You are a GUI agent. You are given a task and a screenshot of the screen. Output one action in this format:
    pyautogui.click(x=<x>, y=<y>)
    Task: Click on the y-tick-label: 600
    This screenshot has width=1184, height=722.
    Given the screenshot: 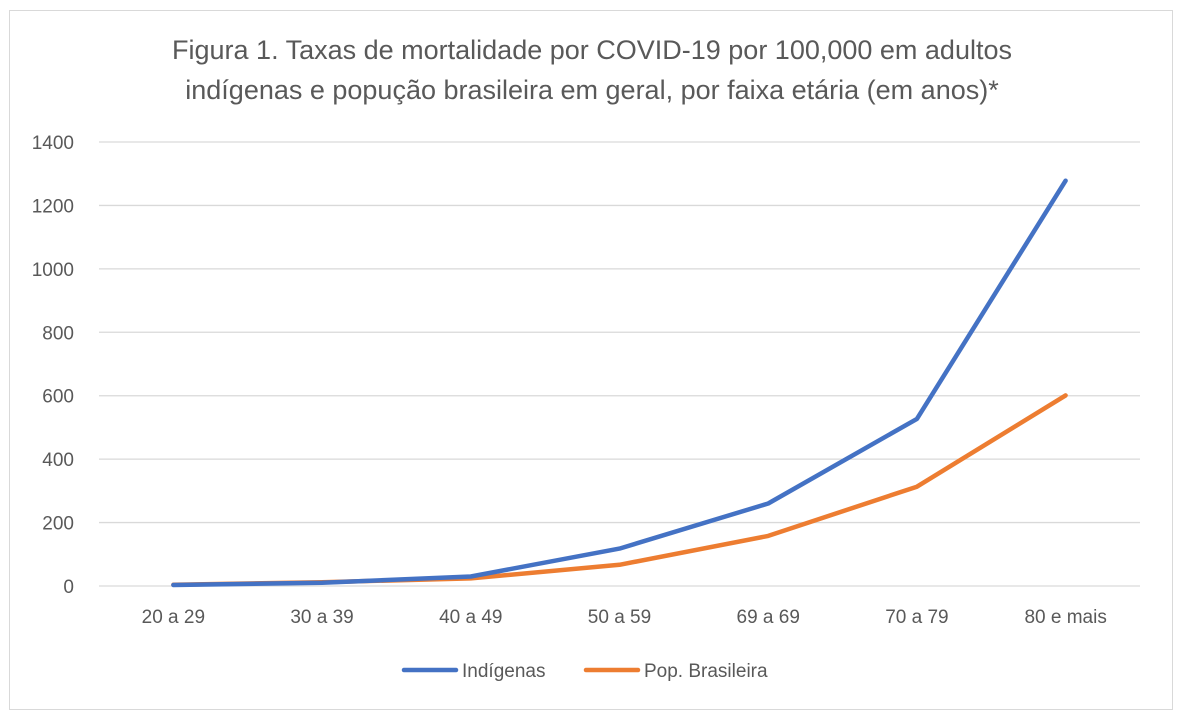 What is the action you would take?
    pyautogui.click(x=58, y=397)
    